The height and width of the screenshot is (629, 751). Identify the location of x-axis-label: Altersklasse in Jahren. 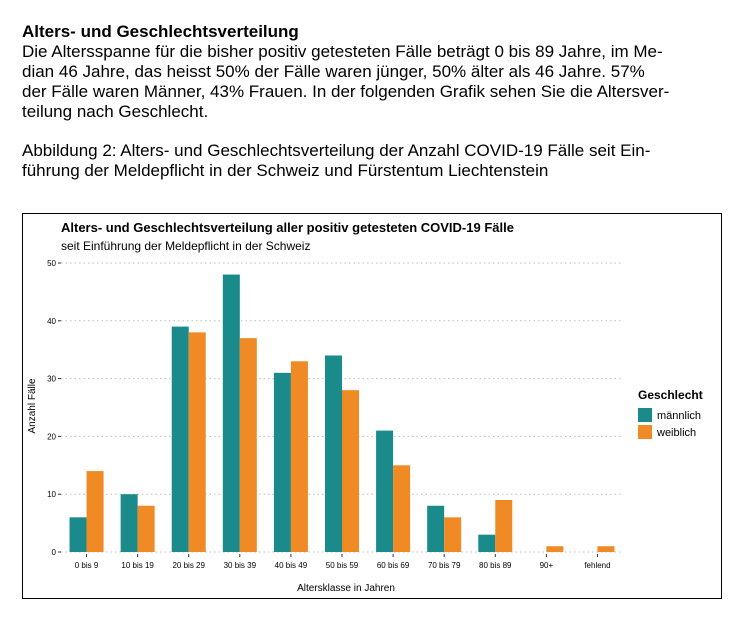
(346, 588).